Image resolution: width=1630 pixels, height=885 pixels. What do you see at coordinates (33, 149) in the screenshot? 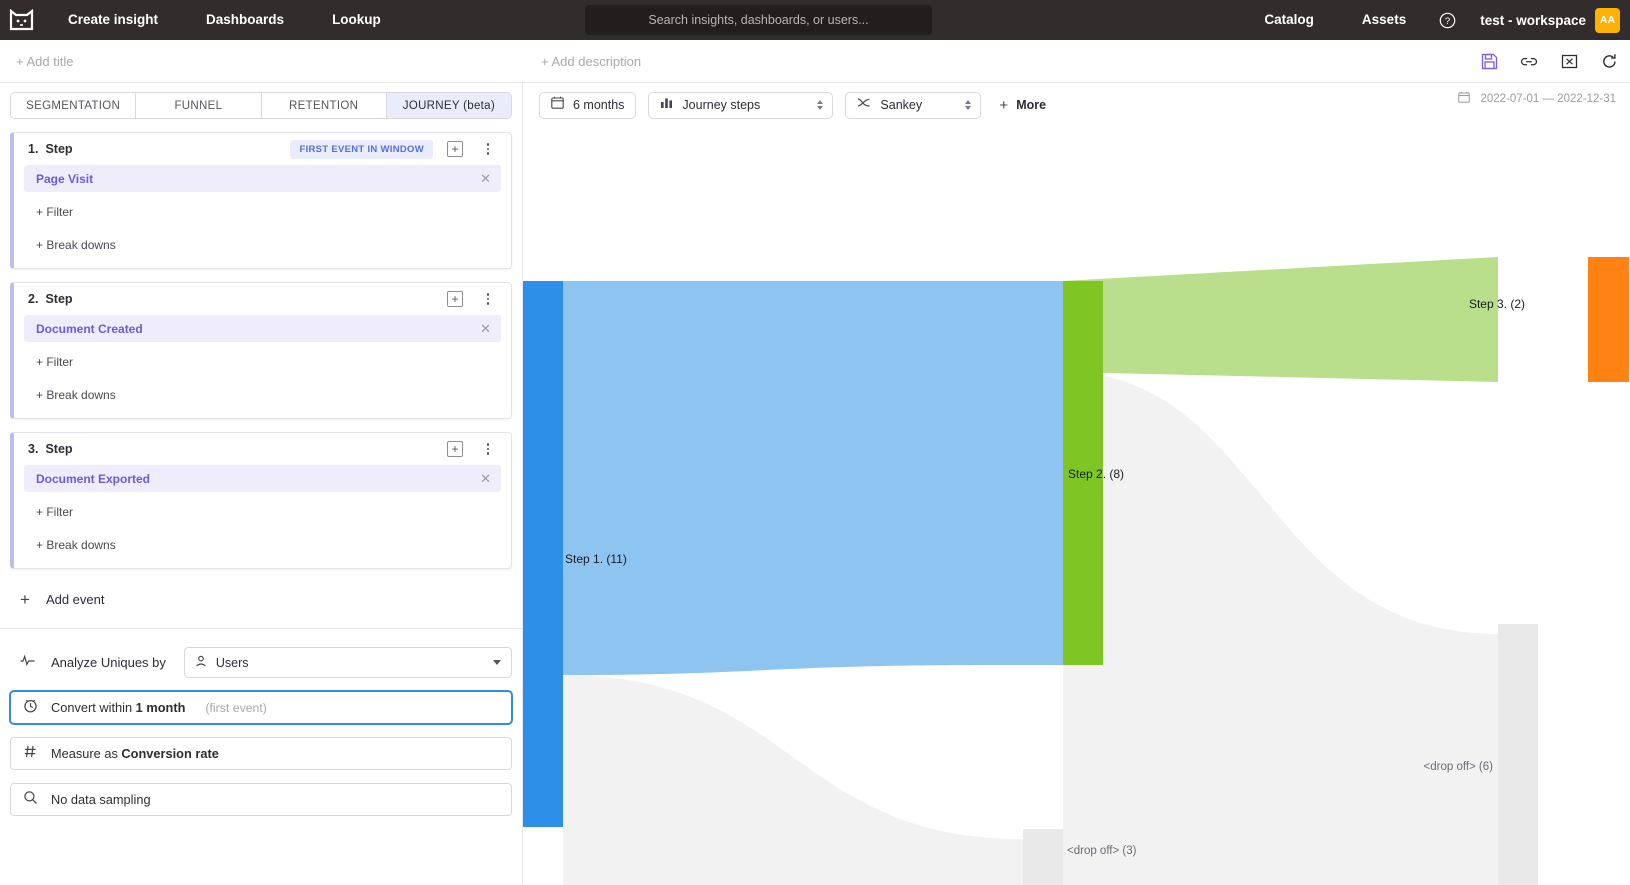
I see `step-number: 1.` at bounding box center [33, 149].